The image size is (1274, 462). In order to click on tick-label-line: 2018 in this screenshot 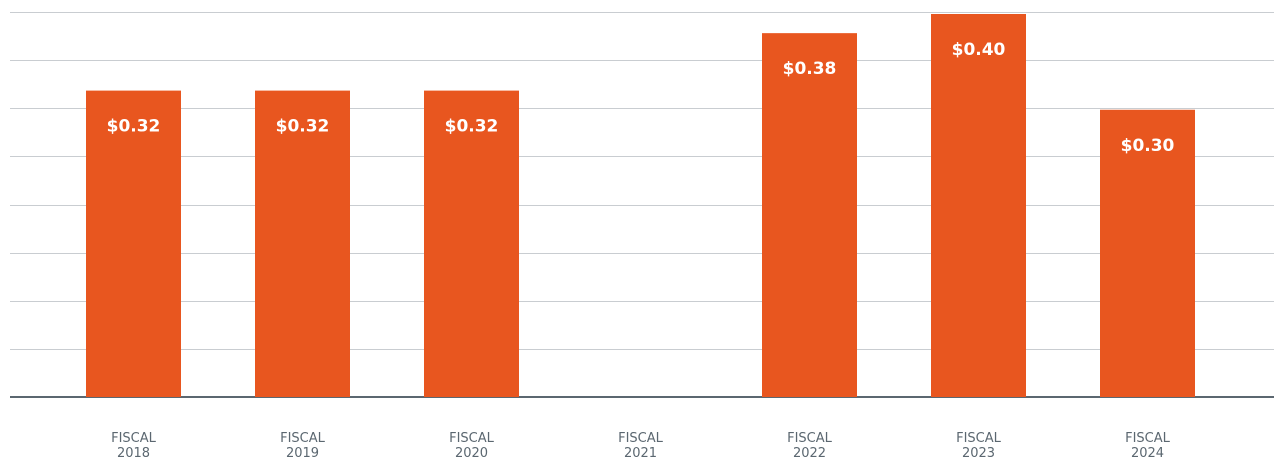, I will do `click(133, 453)`.